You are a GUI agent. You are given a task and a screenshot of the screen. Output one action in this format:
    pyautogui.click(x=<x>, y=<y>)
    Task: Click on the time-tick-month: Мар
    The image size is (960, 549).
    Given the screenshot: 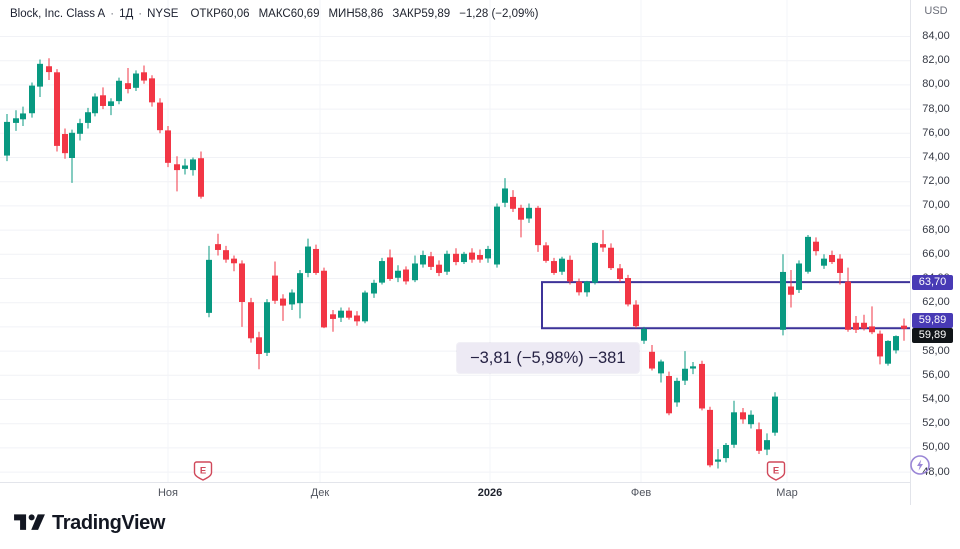 What is the action you would take?
    pyautogui.click(x=787, y=493)
    